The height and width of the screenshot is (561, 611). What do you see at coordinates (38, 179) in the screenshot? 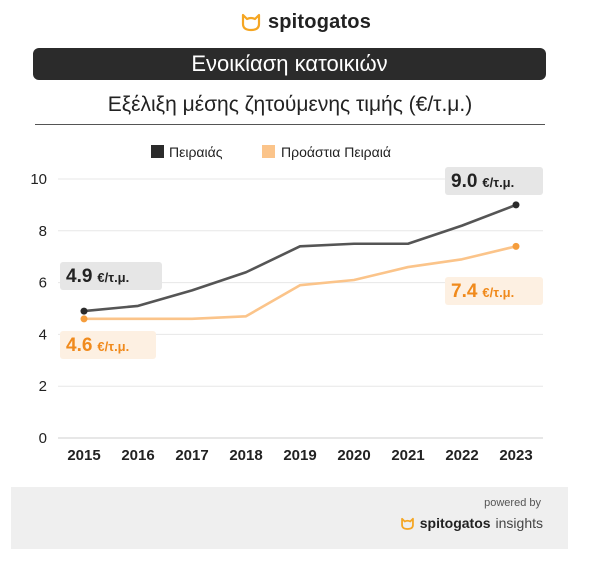
I see `y-tick-label: 10` at bounding box center [38, 179].